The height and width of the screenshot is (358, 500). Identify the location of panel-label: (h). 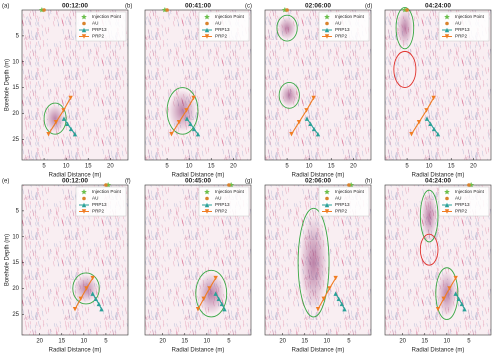
(368, 182).